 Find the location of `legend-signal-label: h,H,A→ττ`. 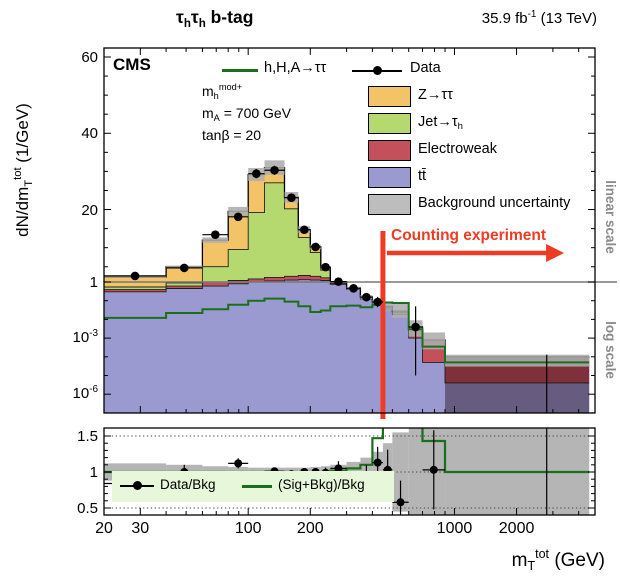

legend-signal-label: h,H,A→ττ is located at coordinates (295, 68).